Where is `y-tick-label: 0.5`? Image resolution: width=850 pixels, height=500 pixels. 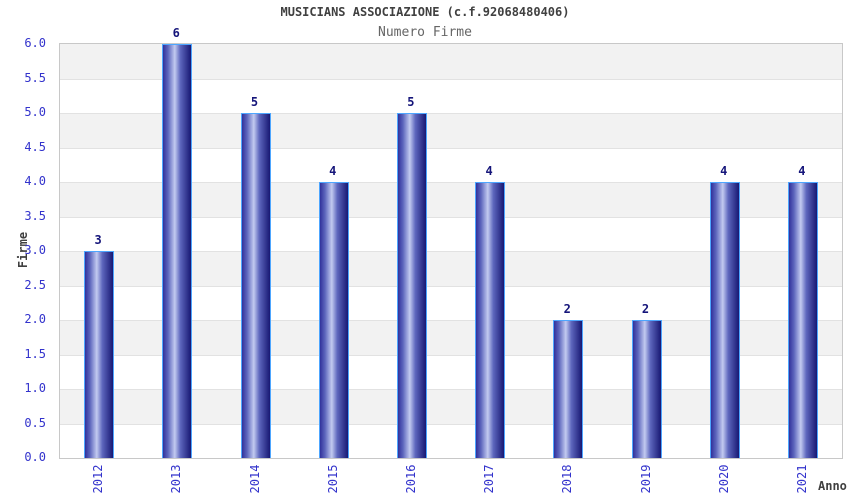
y-tick-label: 0.5 is located at coordinates (35, 422).